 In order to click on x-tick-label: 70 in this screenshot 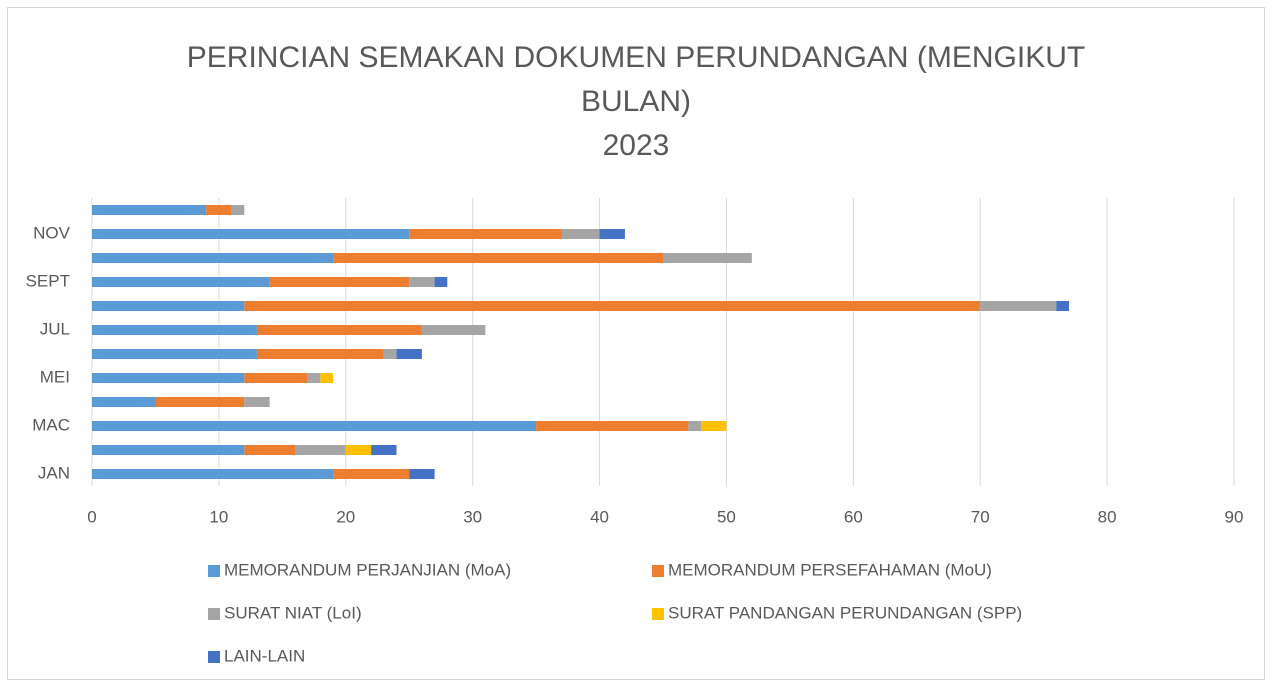, I will do `click(980, 516)`.